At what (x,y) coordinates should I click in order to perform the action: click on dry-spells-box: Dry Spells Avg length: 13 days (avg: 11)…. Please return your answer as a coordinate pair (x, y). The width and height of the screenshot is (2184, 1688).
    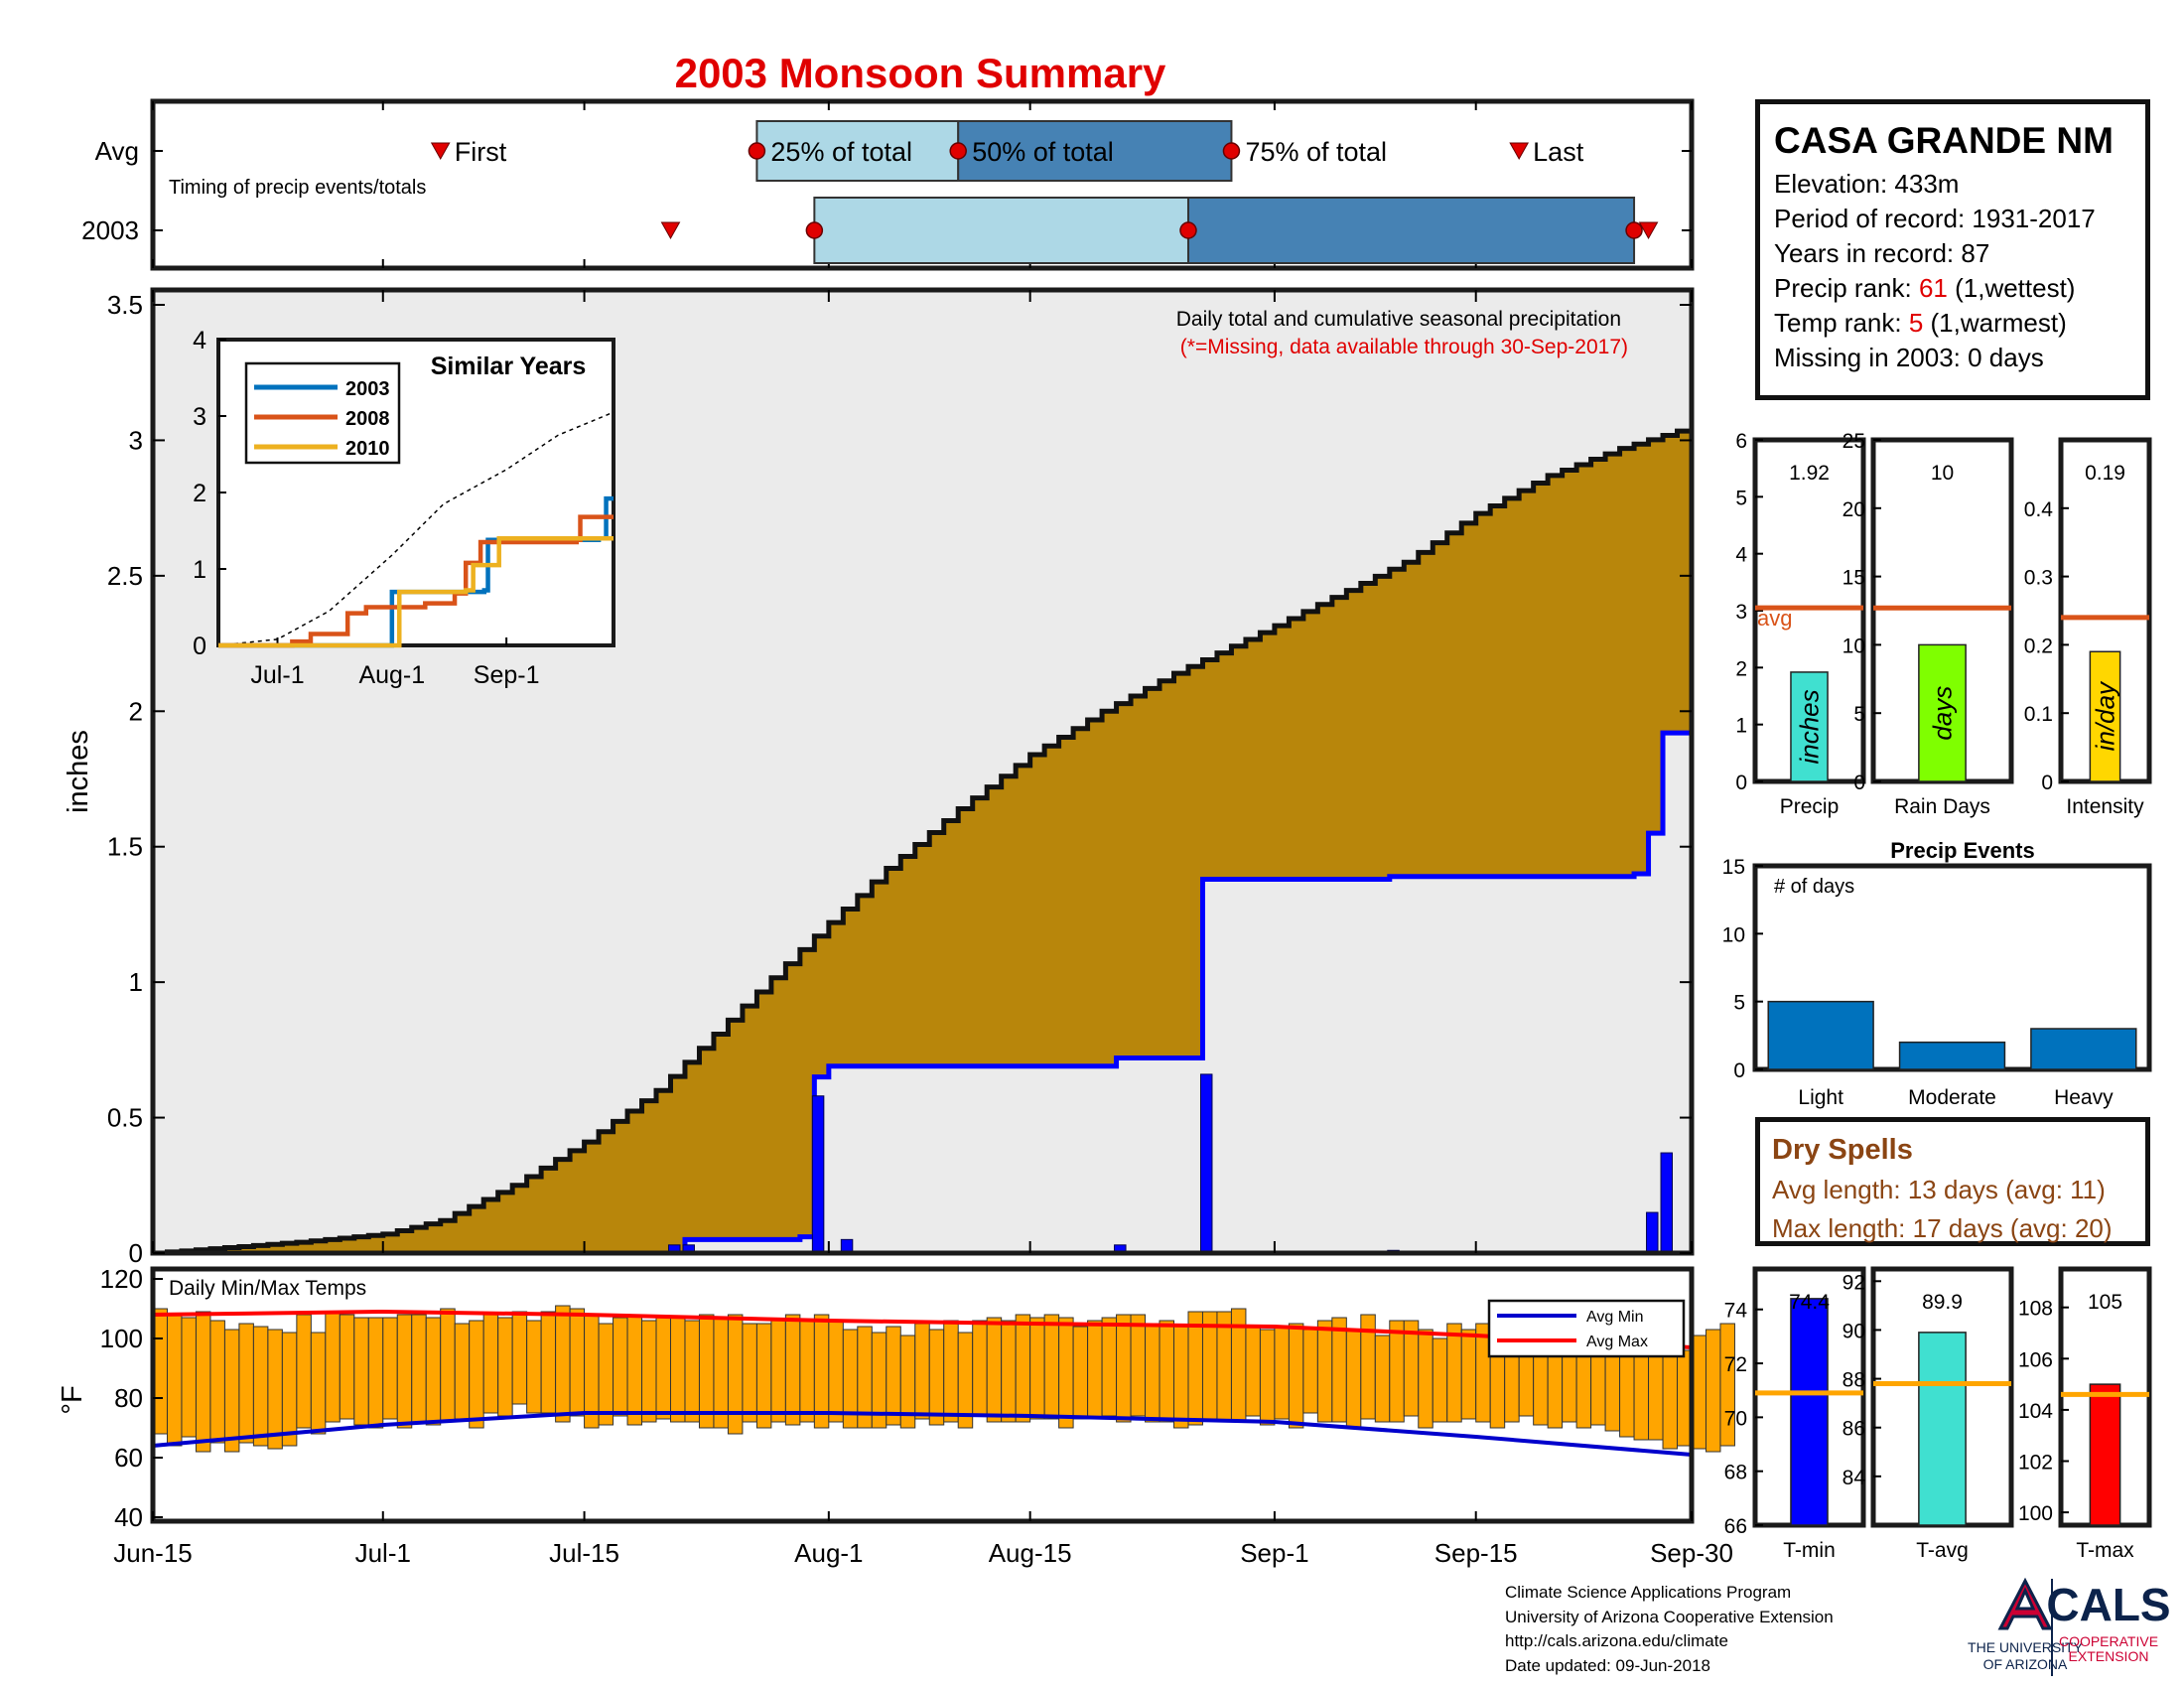
    Looking at the image, I should click on (1952, 1181).